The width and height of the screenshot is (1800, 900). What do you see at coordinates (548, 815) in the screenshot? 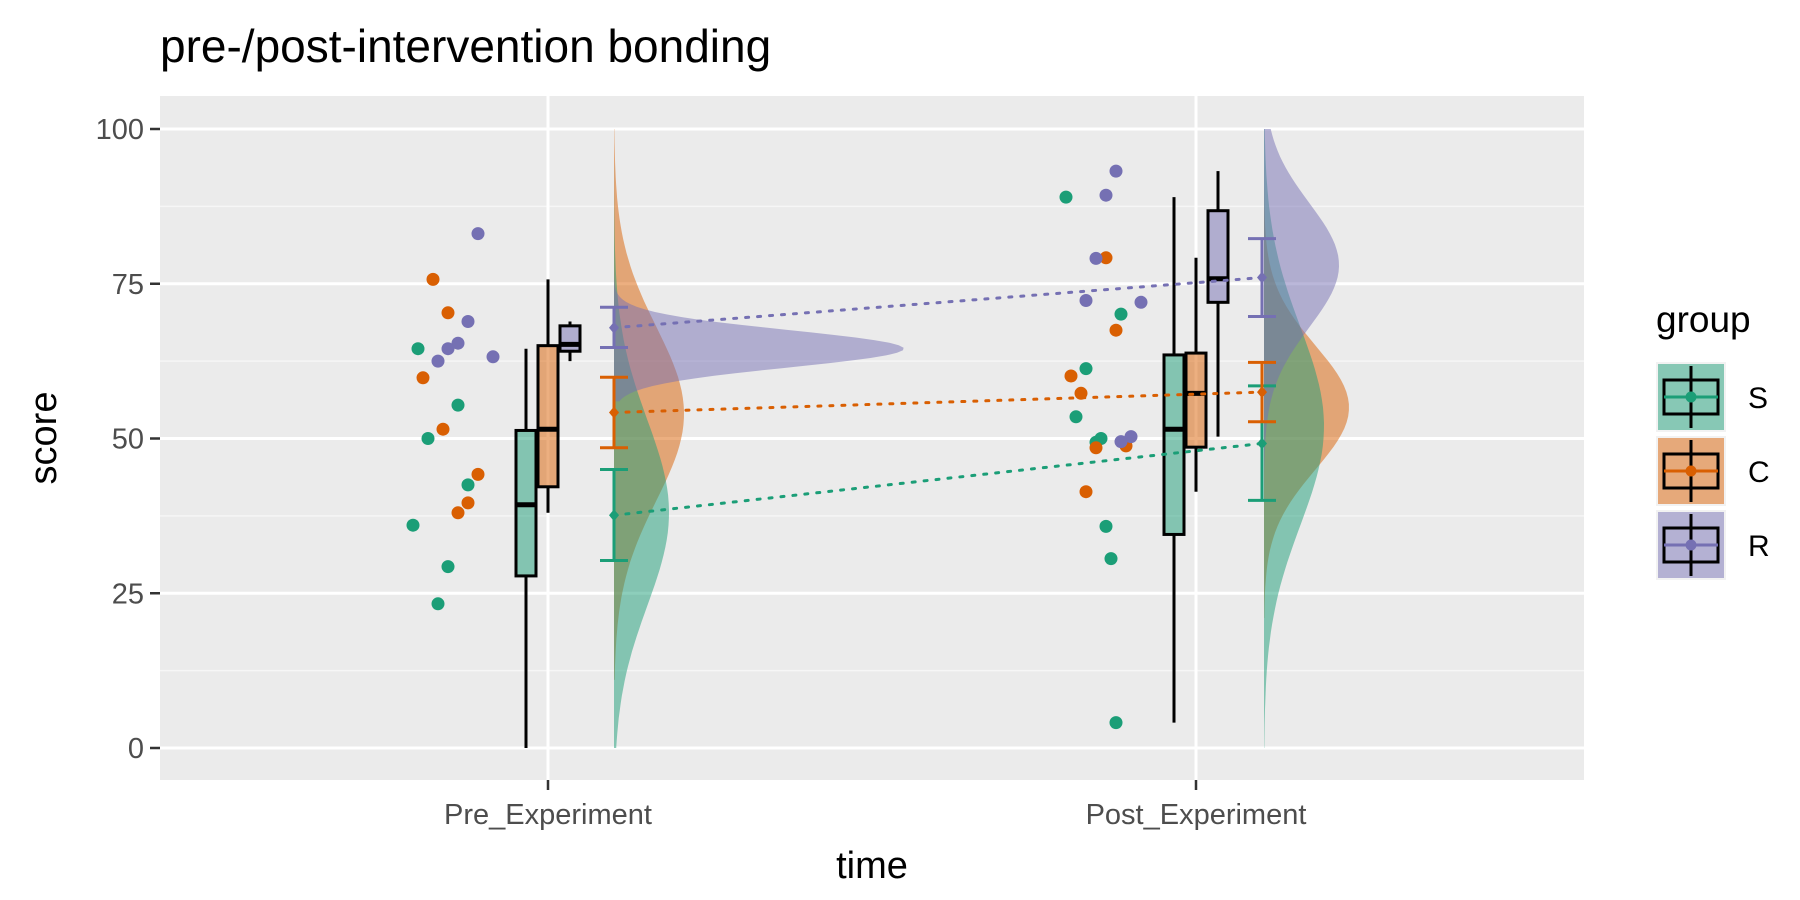
I see `x-tick-label: Pre_Experiment` at bounding box center [548, 815].